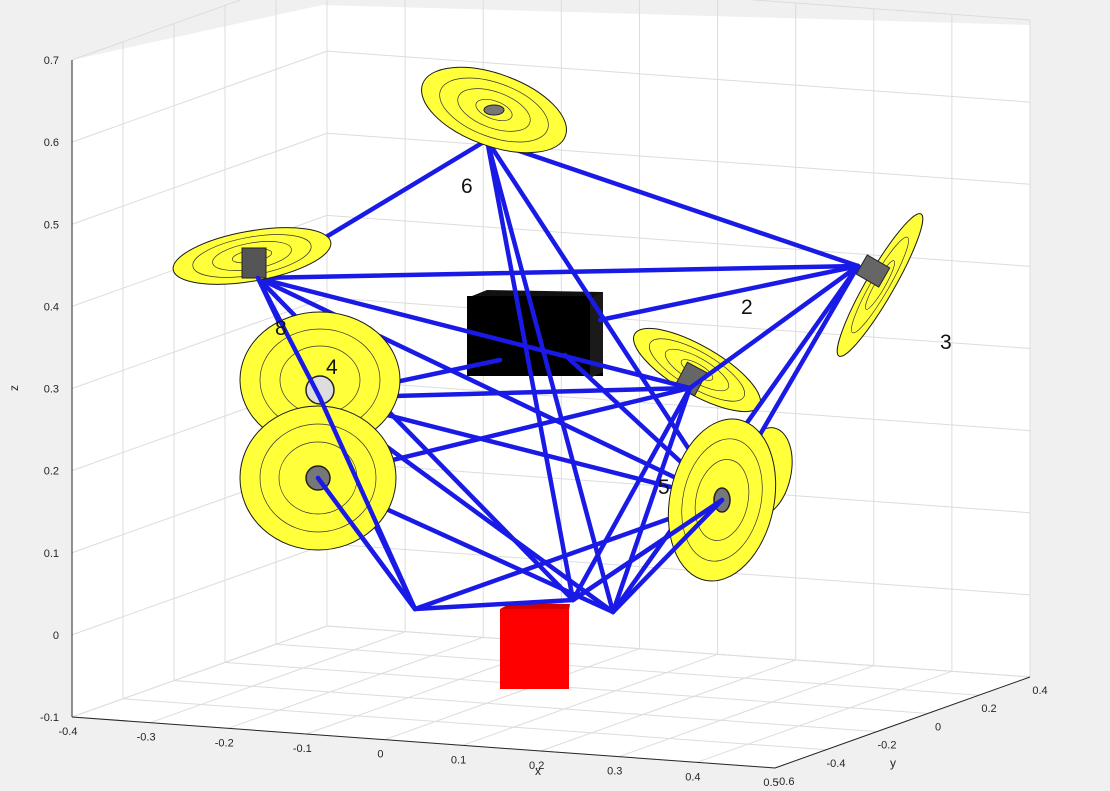 This screenshot has width=1110, height=791. What do you see at coordinates (902, 722) in the screenshot?
I see `y-axis-line` at bounding box center [902, 722].